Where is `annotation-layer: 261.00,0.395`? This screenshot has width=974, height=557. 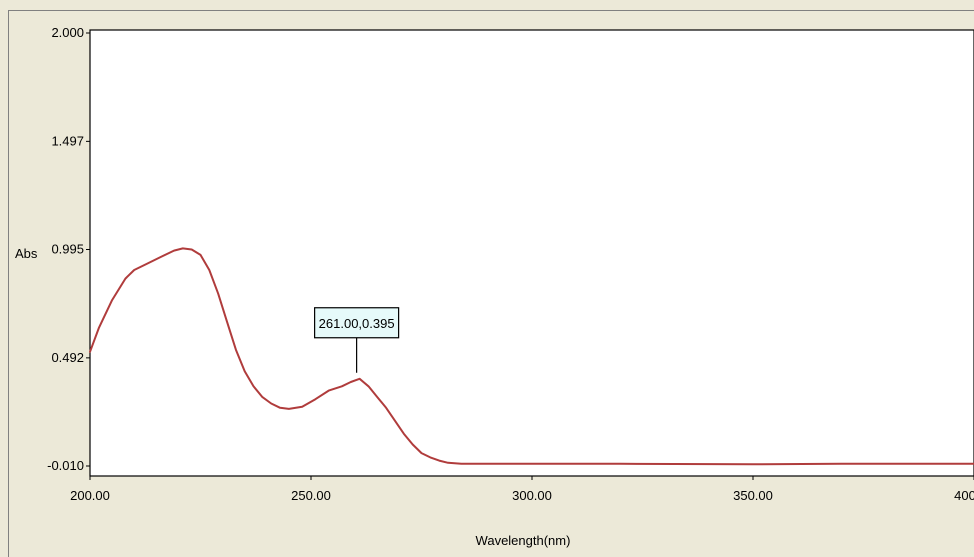
annotation-layer: 261.00,0.395 is located at coordinates (357, 340).